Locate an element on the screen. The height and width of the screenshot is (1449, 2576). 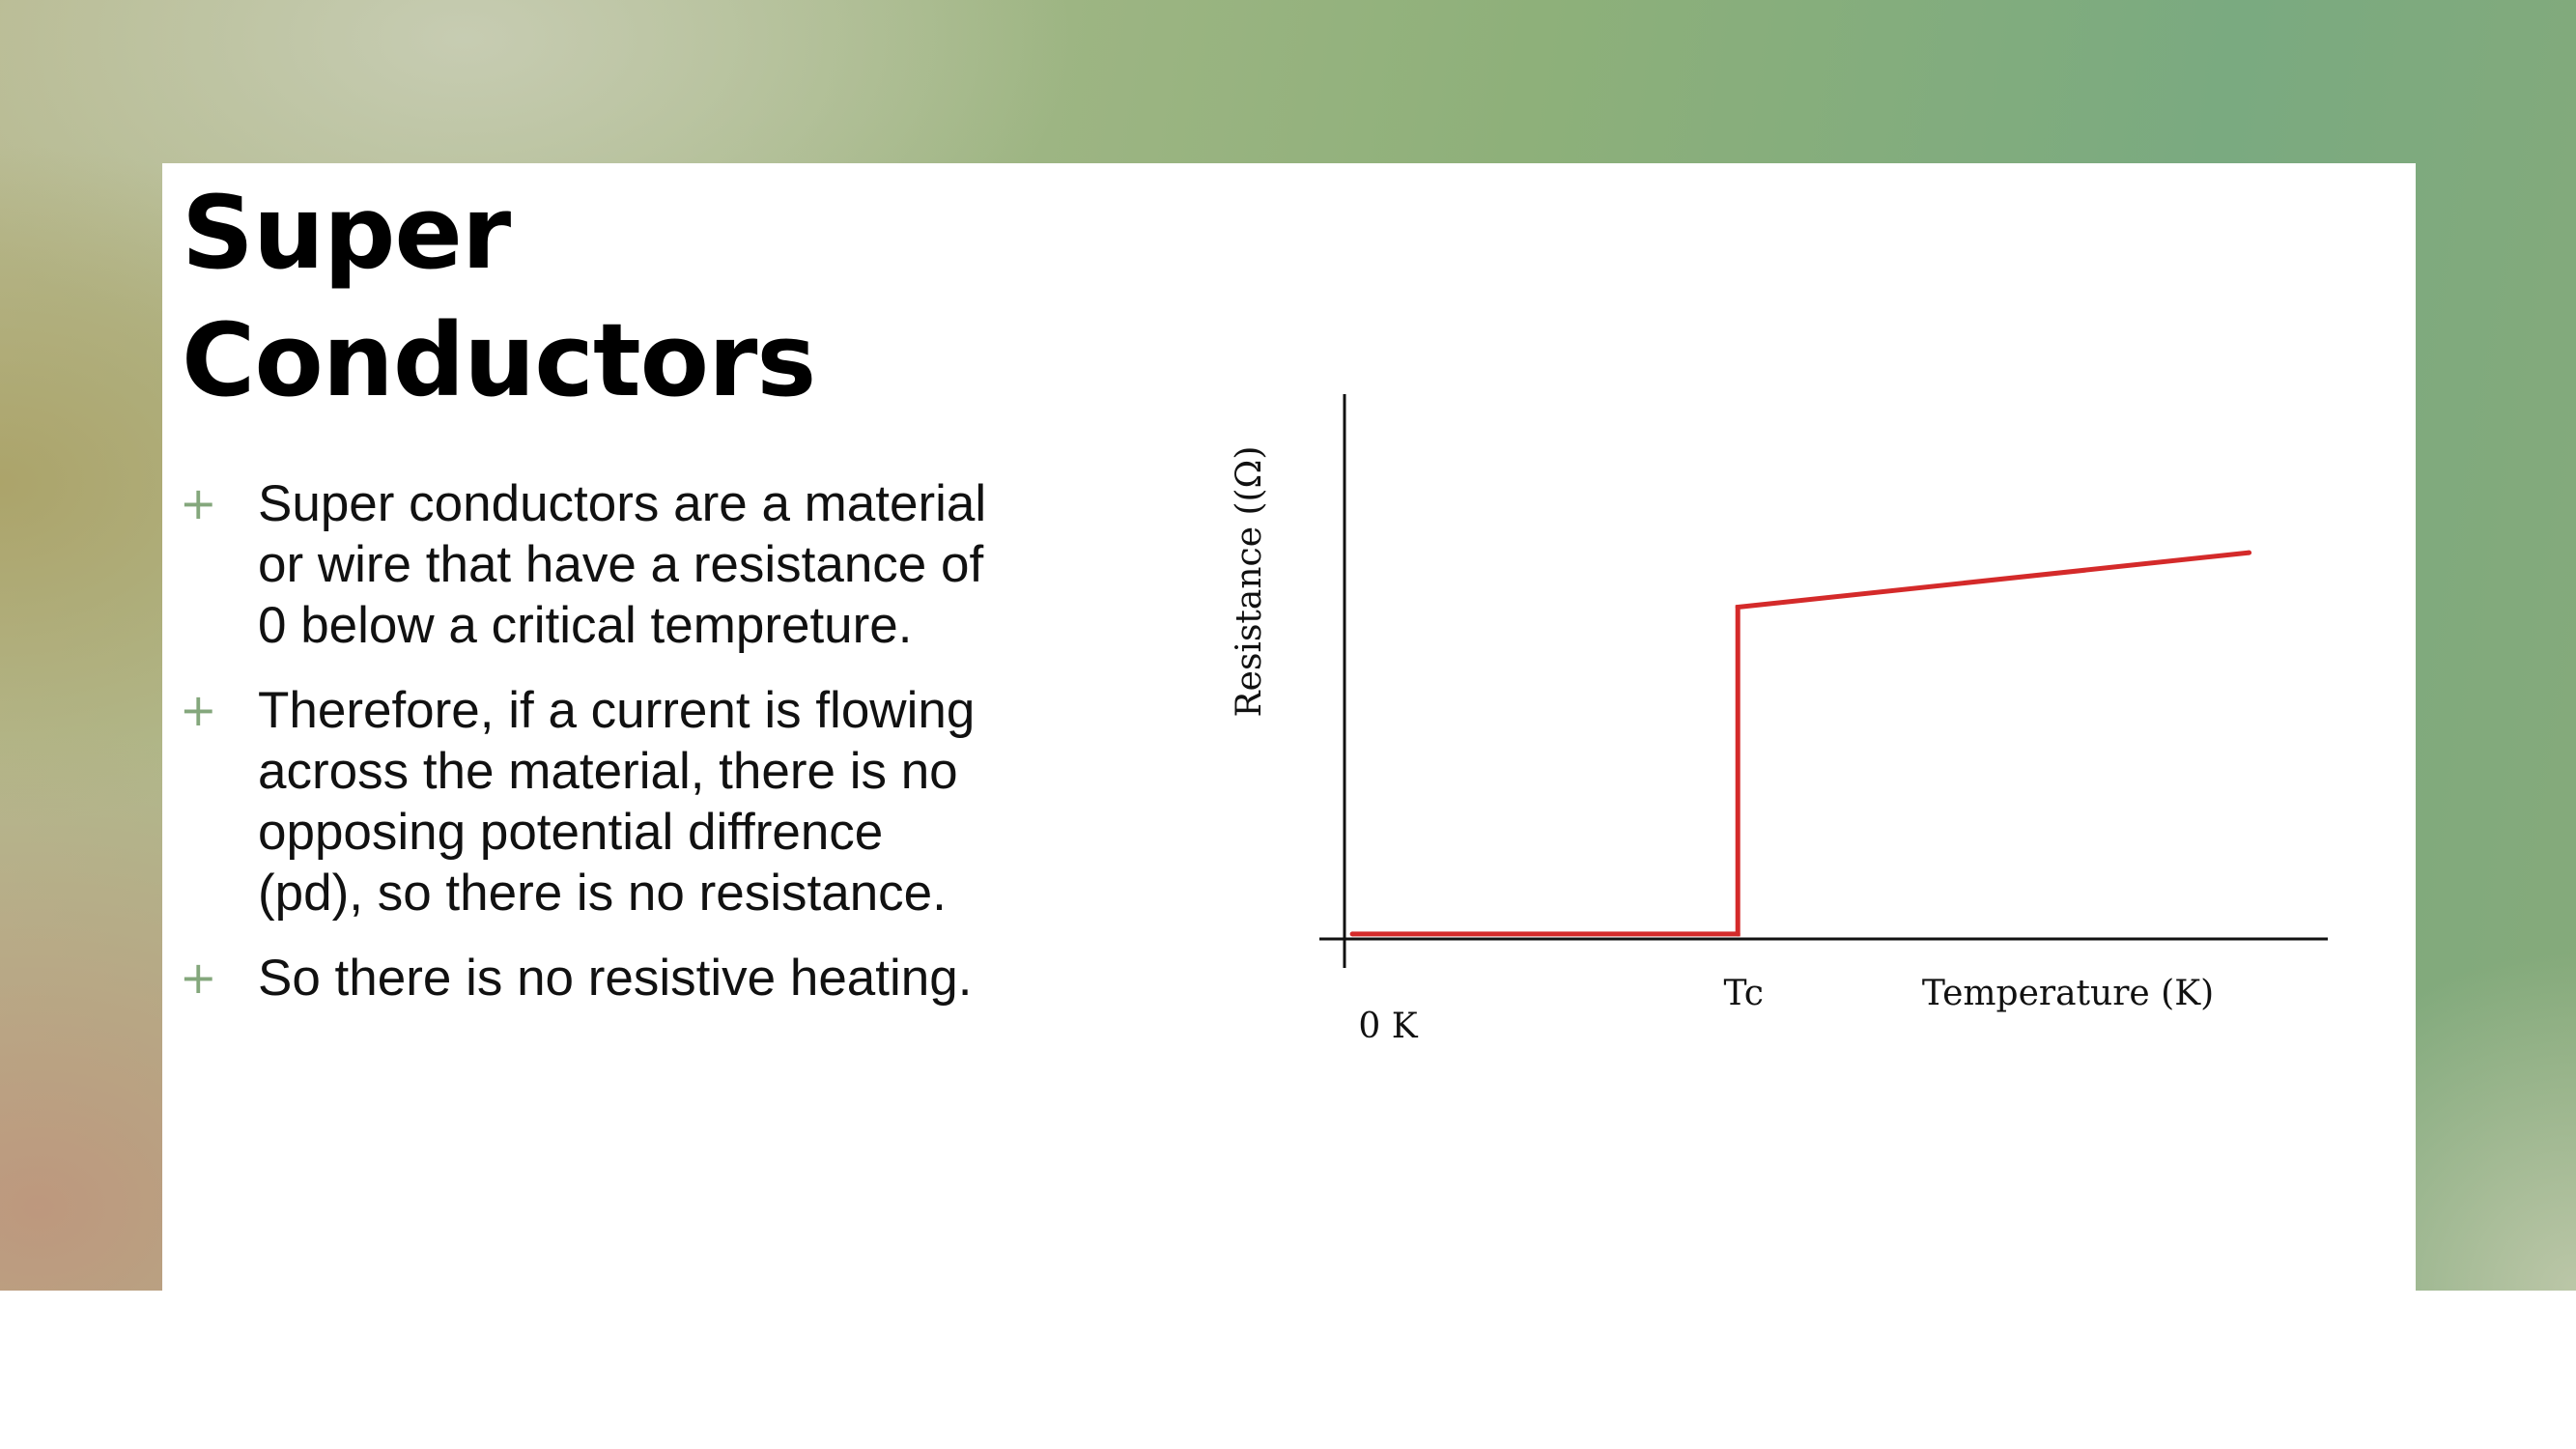
series-layer is located at coordinates (1800, 743).